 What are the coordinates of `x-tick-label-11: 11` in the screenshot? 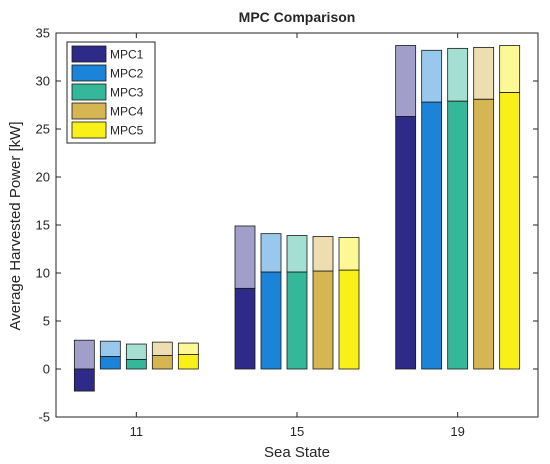 It's located at (137, 431).